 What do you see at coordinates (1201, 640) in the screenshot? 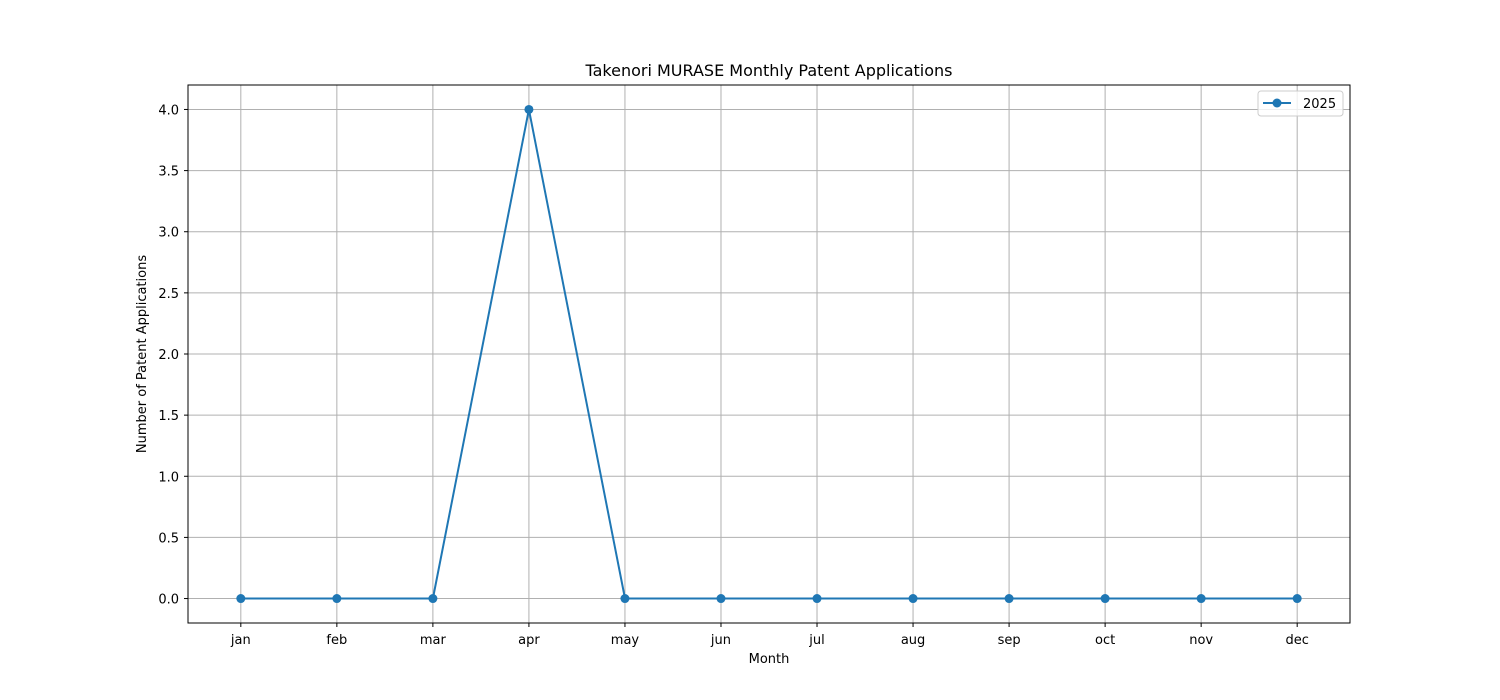
I see `x-tick-label: nov` at bounding box center [1201, 640].